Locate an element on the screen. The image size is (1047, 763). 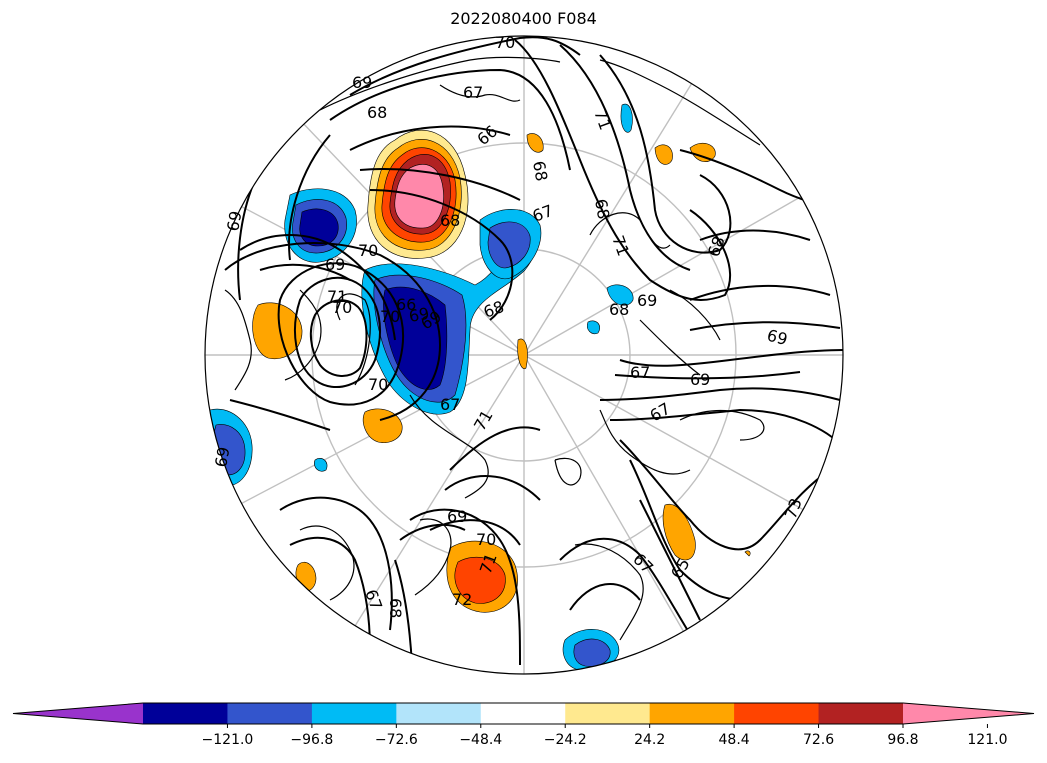
colorbar-tick-label: 121.0 is located at coordinates (987, 740).